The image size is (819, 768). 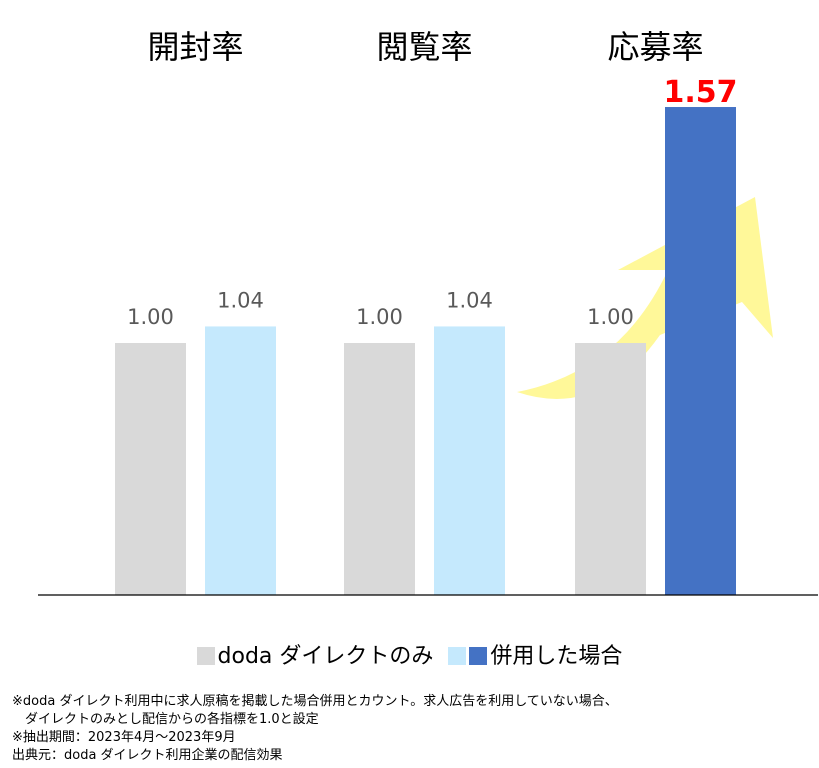 I want to click on legend-label-direct-only: doda ダイレクトのみ, so click(x=325, y=656).